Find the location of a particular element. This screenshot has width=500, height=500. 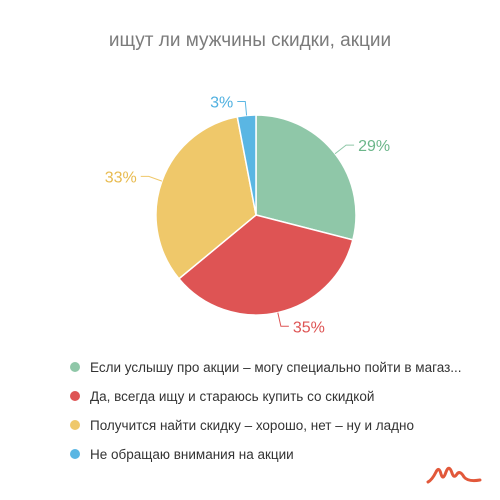

chart-title: ищут ли мужчины скидки, акции is located at coordinates (250, 40).